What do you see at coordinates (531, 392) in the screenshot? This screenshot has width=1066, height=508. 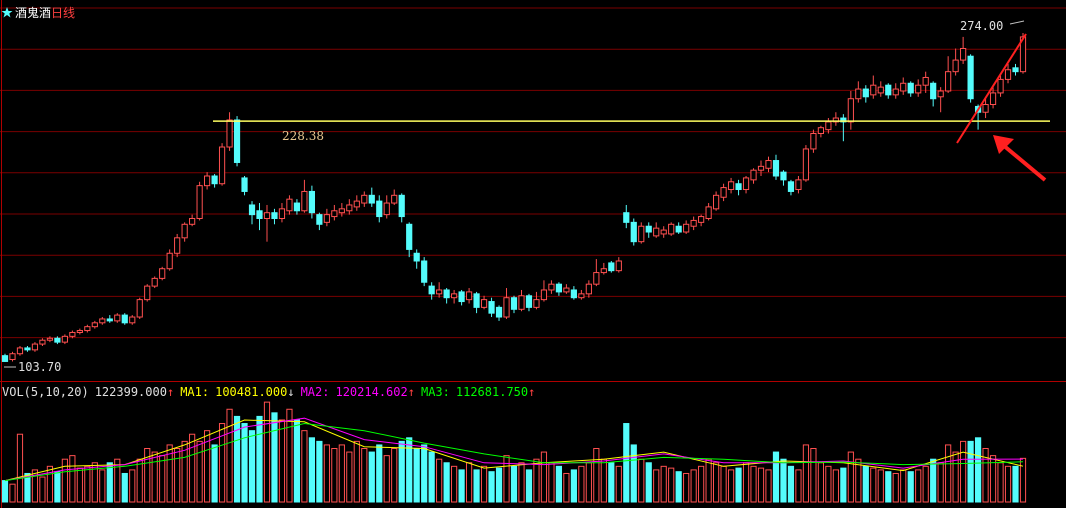 I see `ma-arrow: ↑` at bounding box center [531, 392].